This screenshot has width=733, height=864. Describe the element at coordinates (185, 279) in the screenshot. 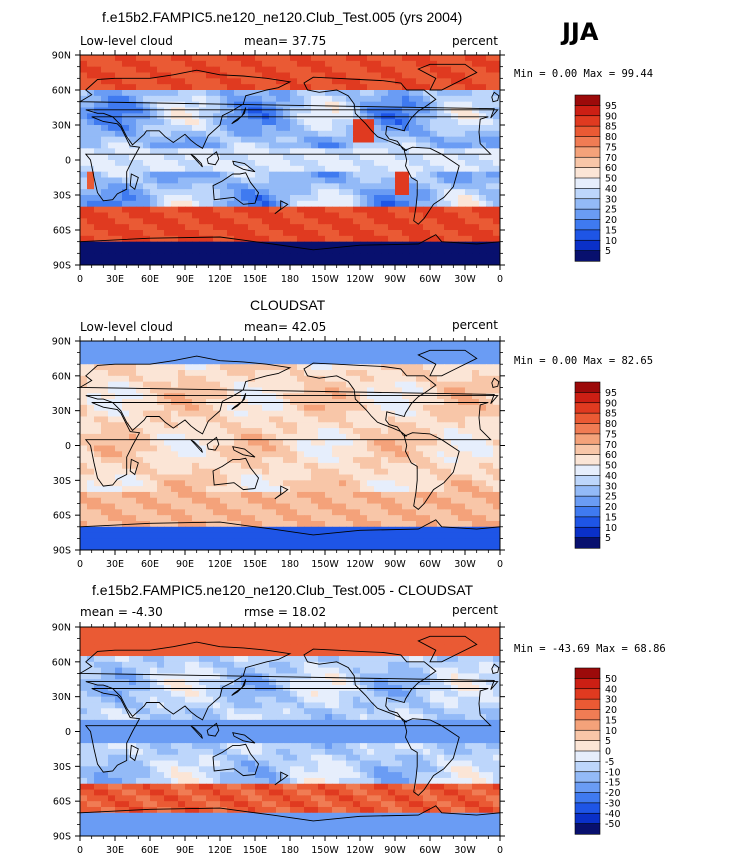

I see `x-tick-label: 90E` at that location.